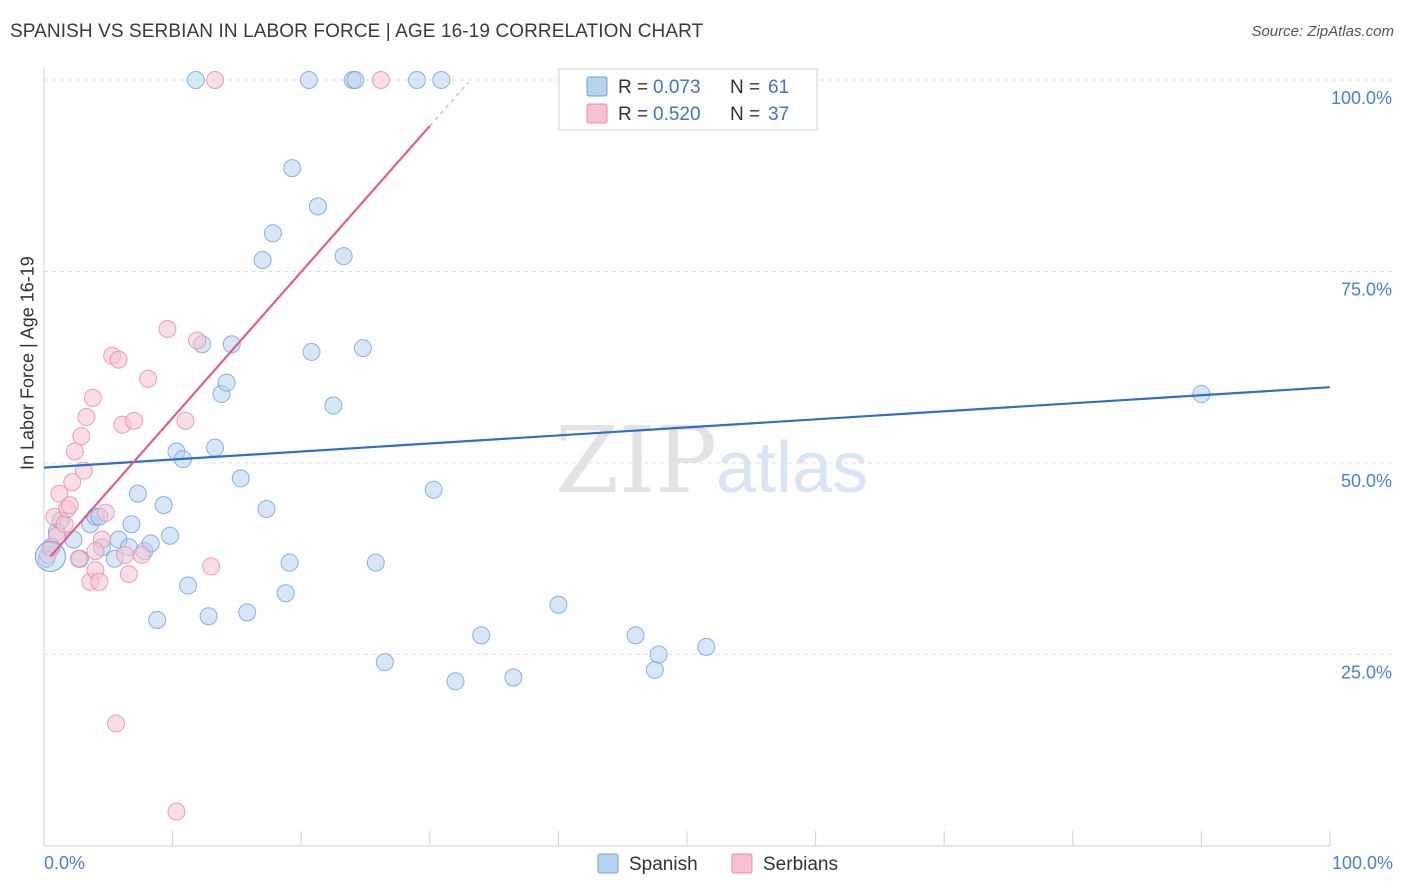 The height and width of the screenshot is (892, 1406). What do you see at coordinates (717, 864) in the screenshot?
I see `series-legend: Spanish Serbians` at bounding box center [717, 864].